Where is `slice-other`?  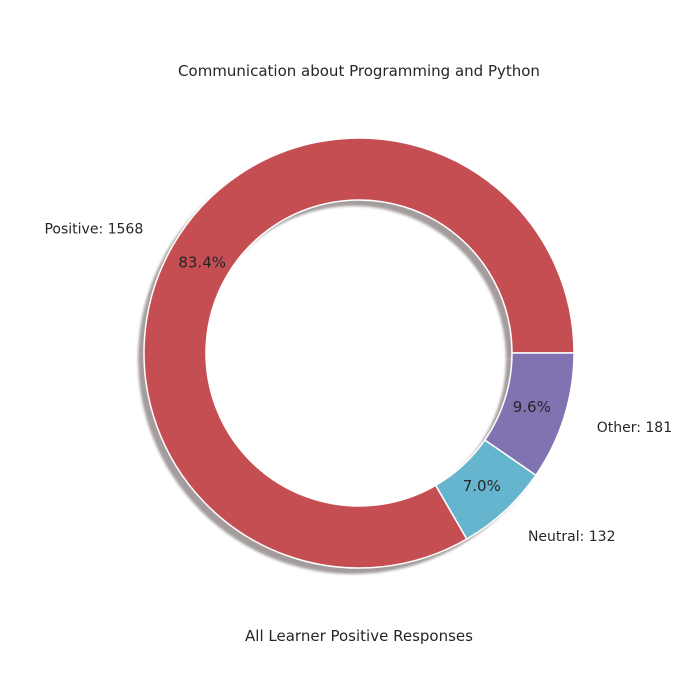 slice-other is located at coordinates (529, 414).